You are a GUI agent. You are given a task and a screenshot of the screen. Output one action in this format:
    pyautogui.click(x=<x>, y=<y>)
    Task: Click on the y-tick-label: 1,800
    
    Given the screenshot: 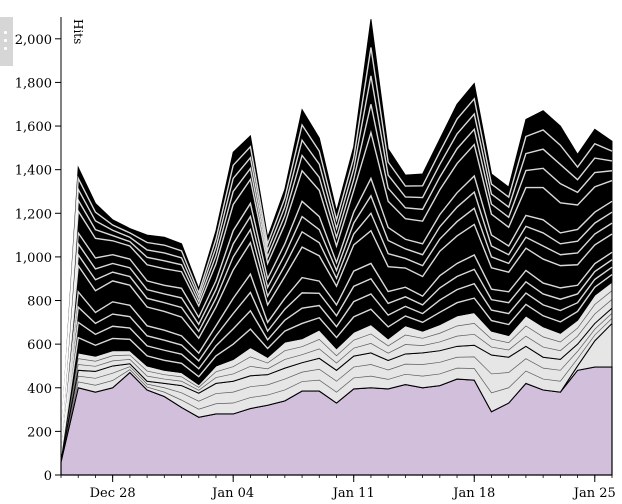 What is the action you would take?
    pyautogui.click(x=33, y=83)
    